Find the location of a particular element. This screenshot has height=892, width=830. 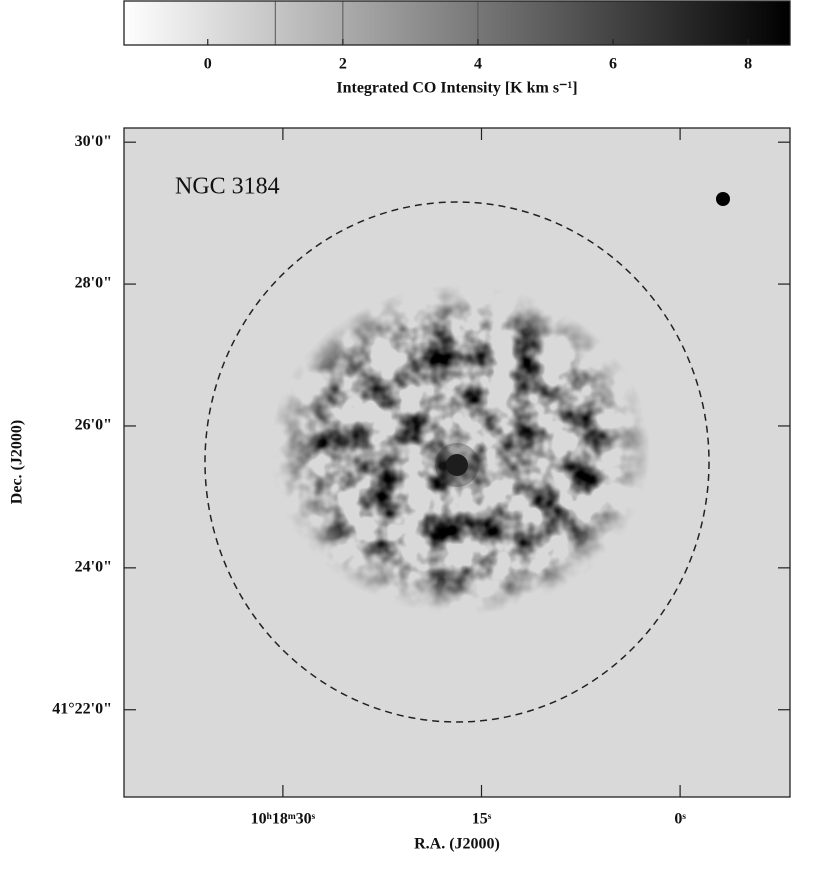

x-tick-label: 0ˢ is located at coordinates (680, 819).